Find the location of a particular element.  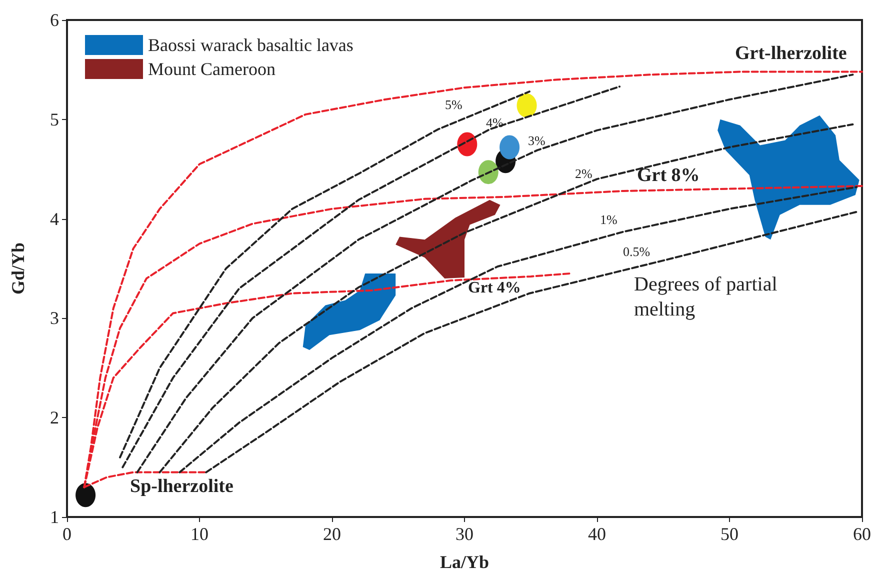

annotation: Sp-lherzolite is located at coordinates (182, 486).